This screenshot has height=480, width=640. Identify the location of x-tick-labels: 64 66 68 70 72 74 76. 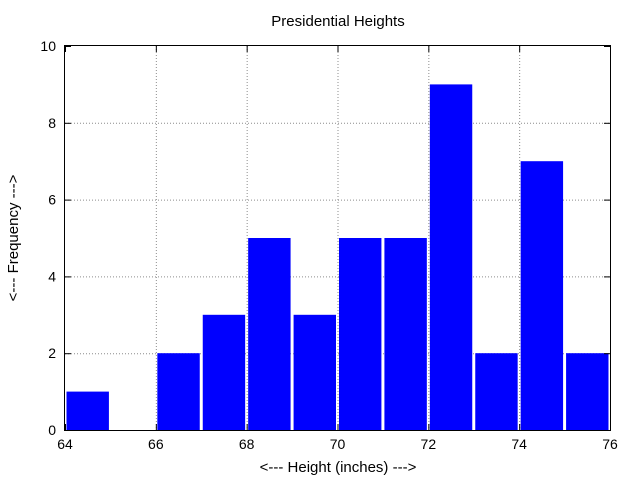
(337, 444).